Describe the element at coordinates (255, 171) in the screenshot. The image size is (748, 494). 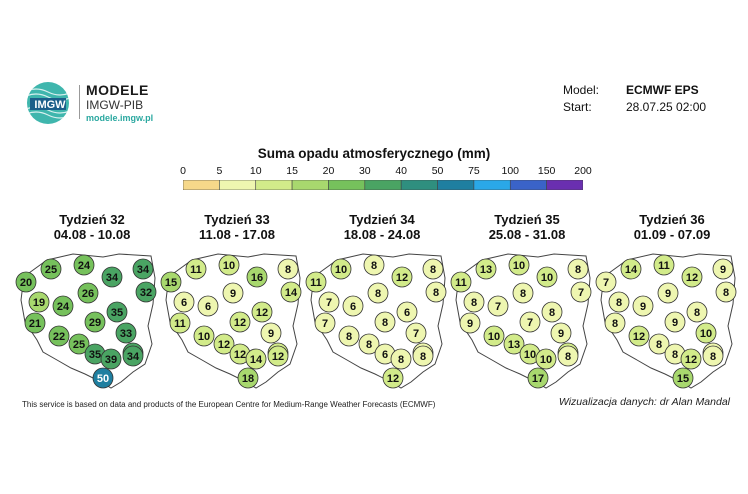
I see `legend-label: 10` at that location.